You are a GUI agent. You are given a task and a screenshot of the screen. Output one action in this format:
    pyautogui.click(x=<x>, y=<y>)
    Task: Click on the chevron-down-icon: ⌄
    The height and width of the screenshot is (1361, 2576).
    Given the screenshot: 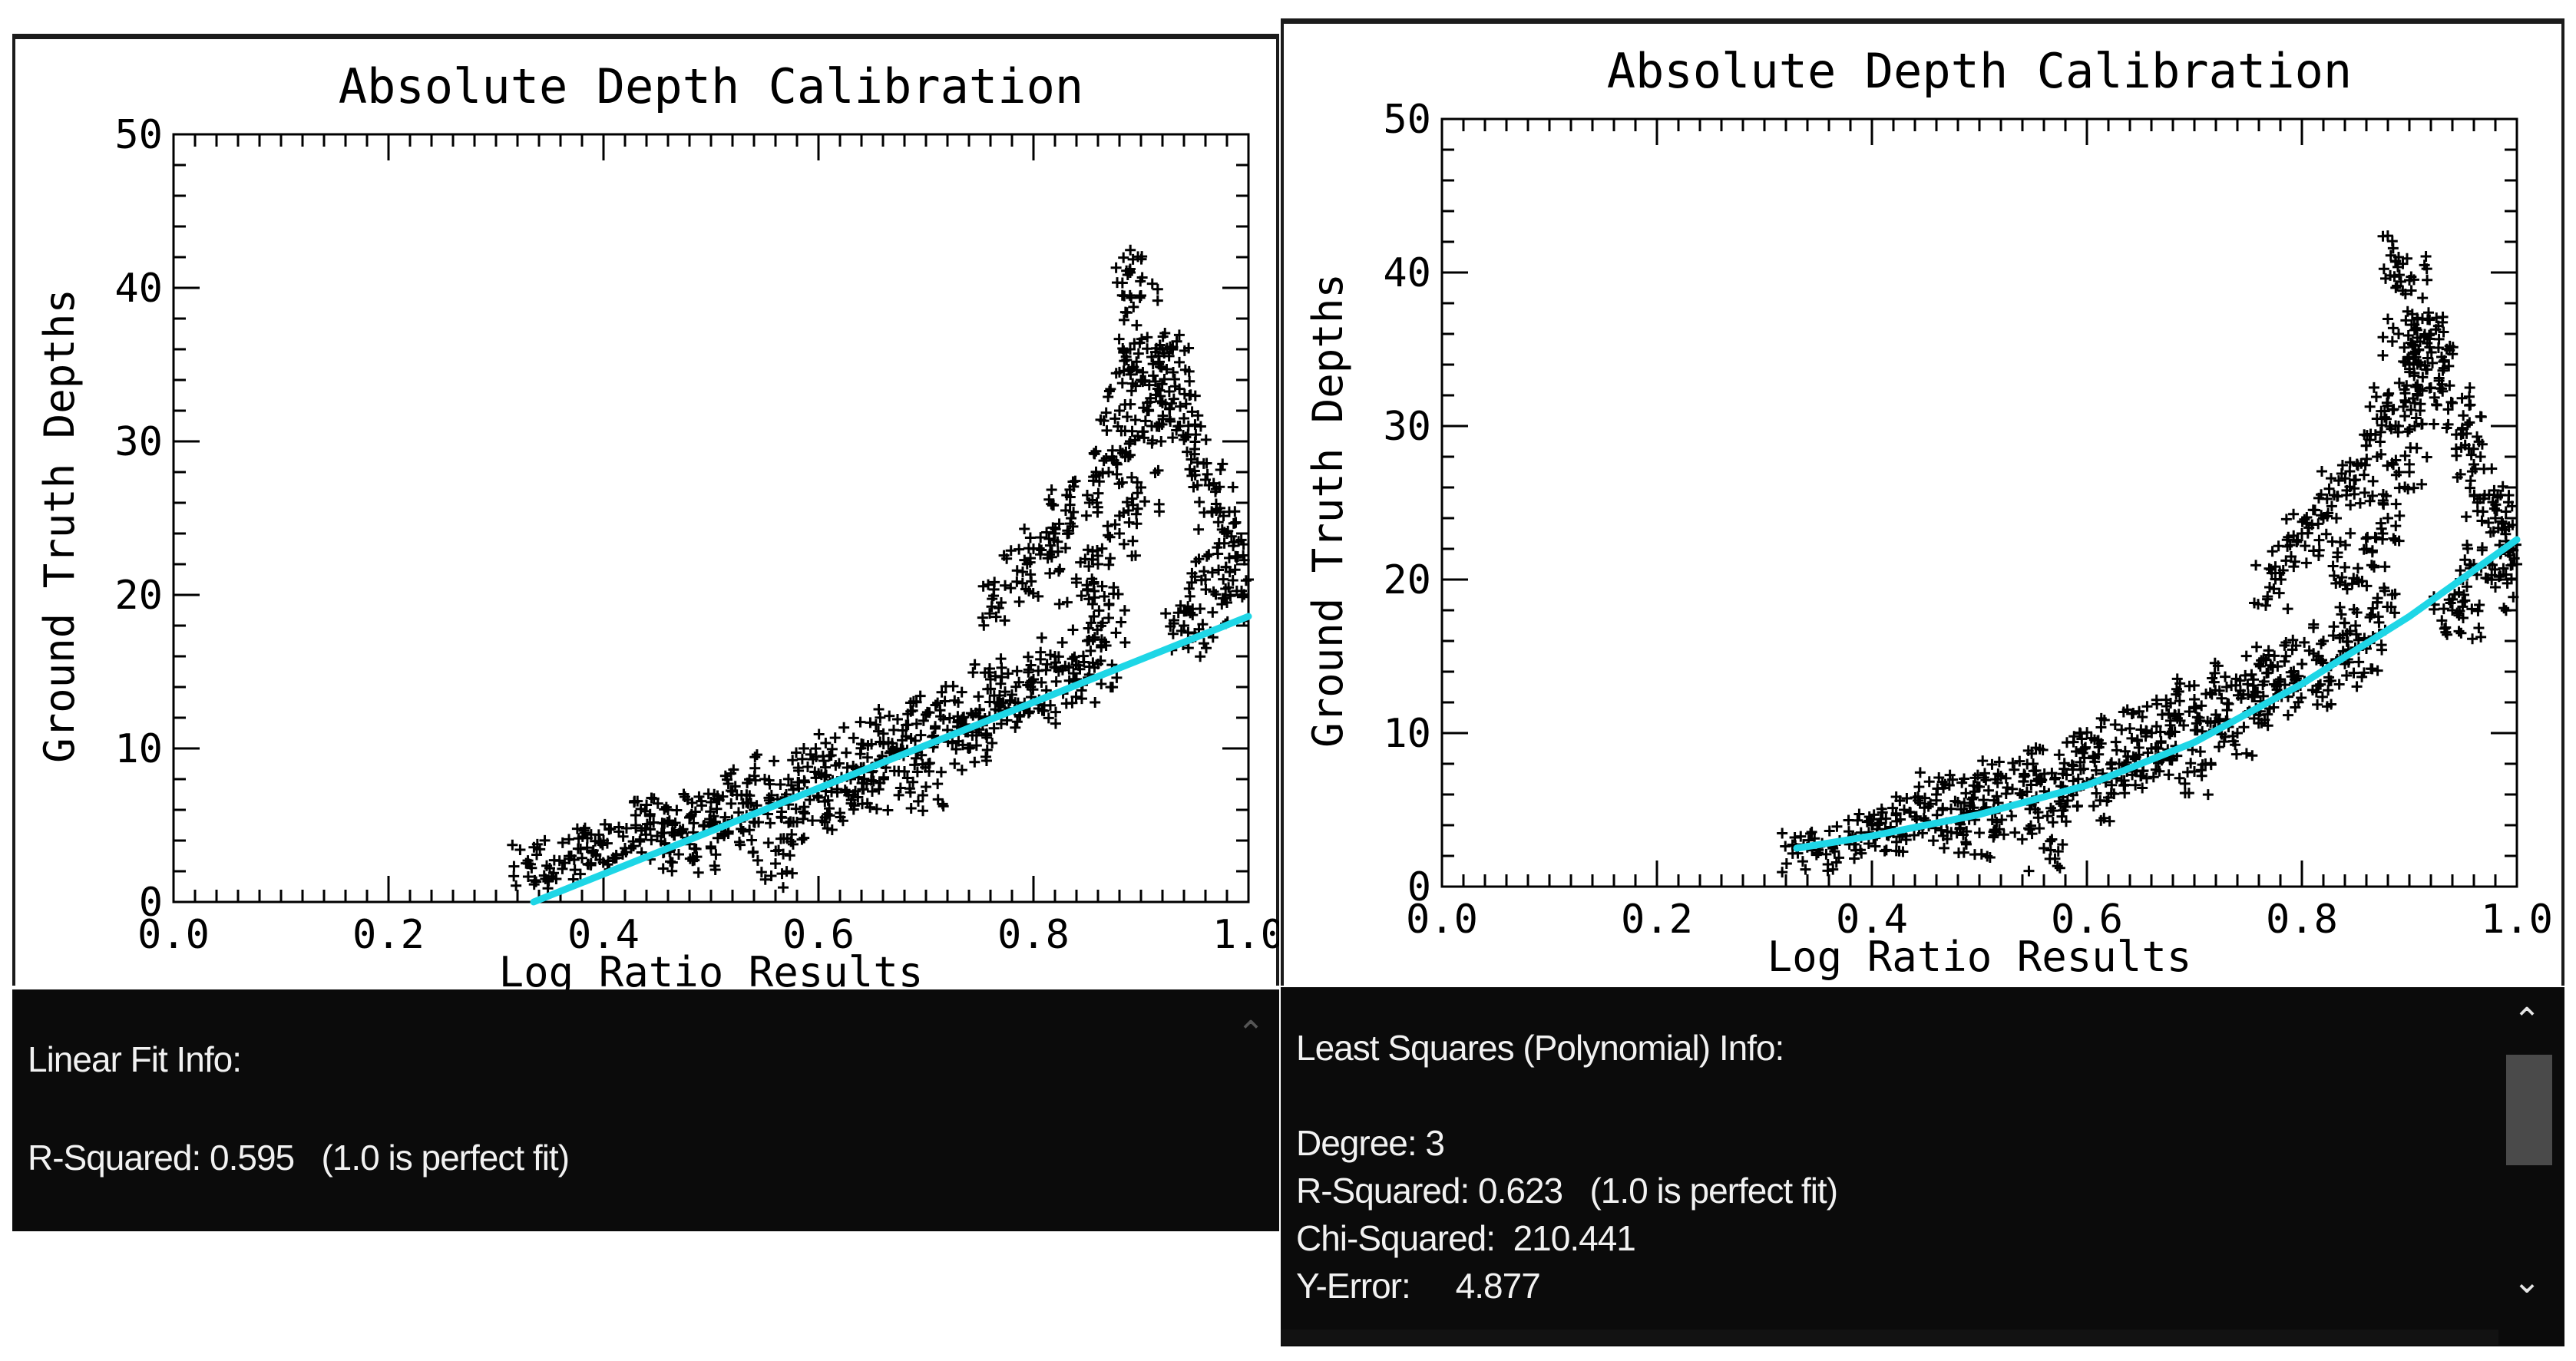 What is the action you would take?
    pyautogui.click(x=2526, y=1281)
    